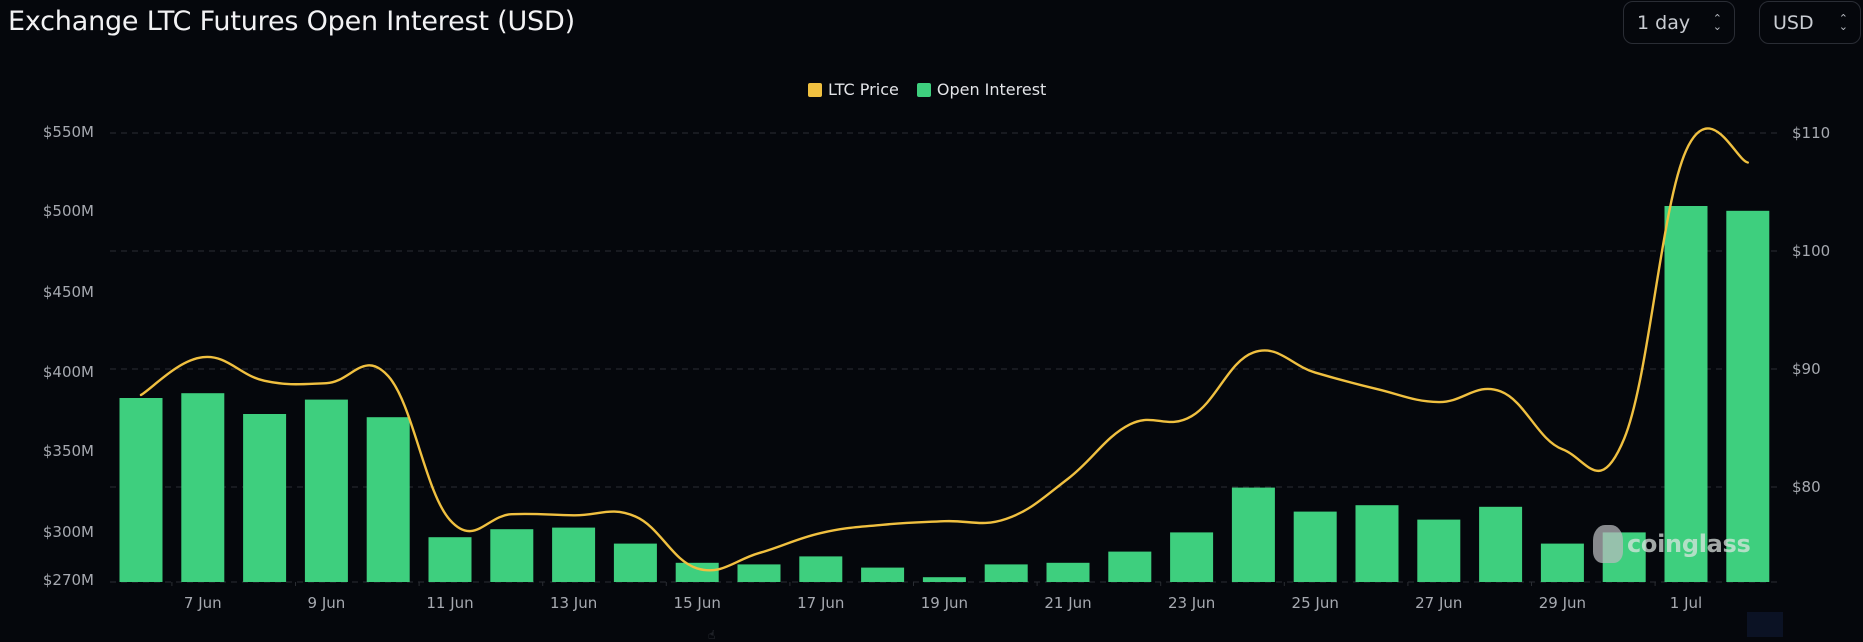 The height and width of the screenshot is (642, 1863). Describe the element at coordinates (203, 603) in the screenshot. I see `x-tick-label: 7 Jun` at that location.